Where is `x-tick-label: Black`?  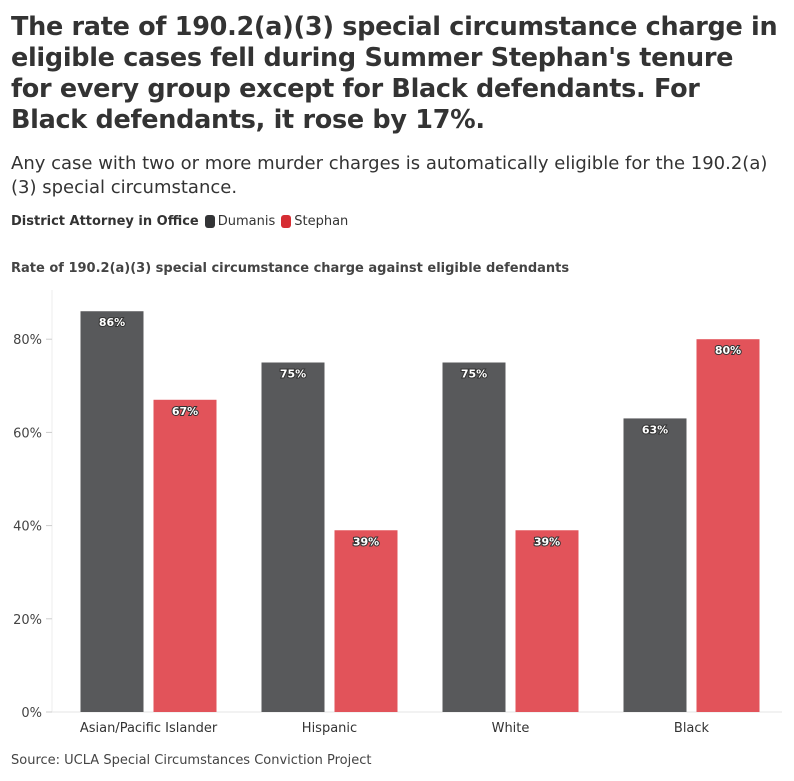
x-tick-label: Black is located at coordinates (692, 728).